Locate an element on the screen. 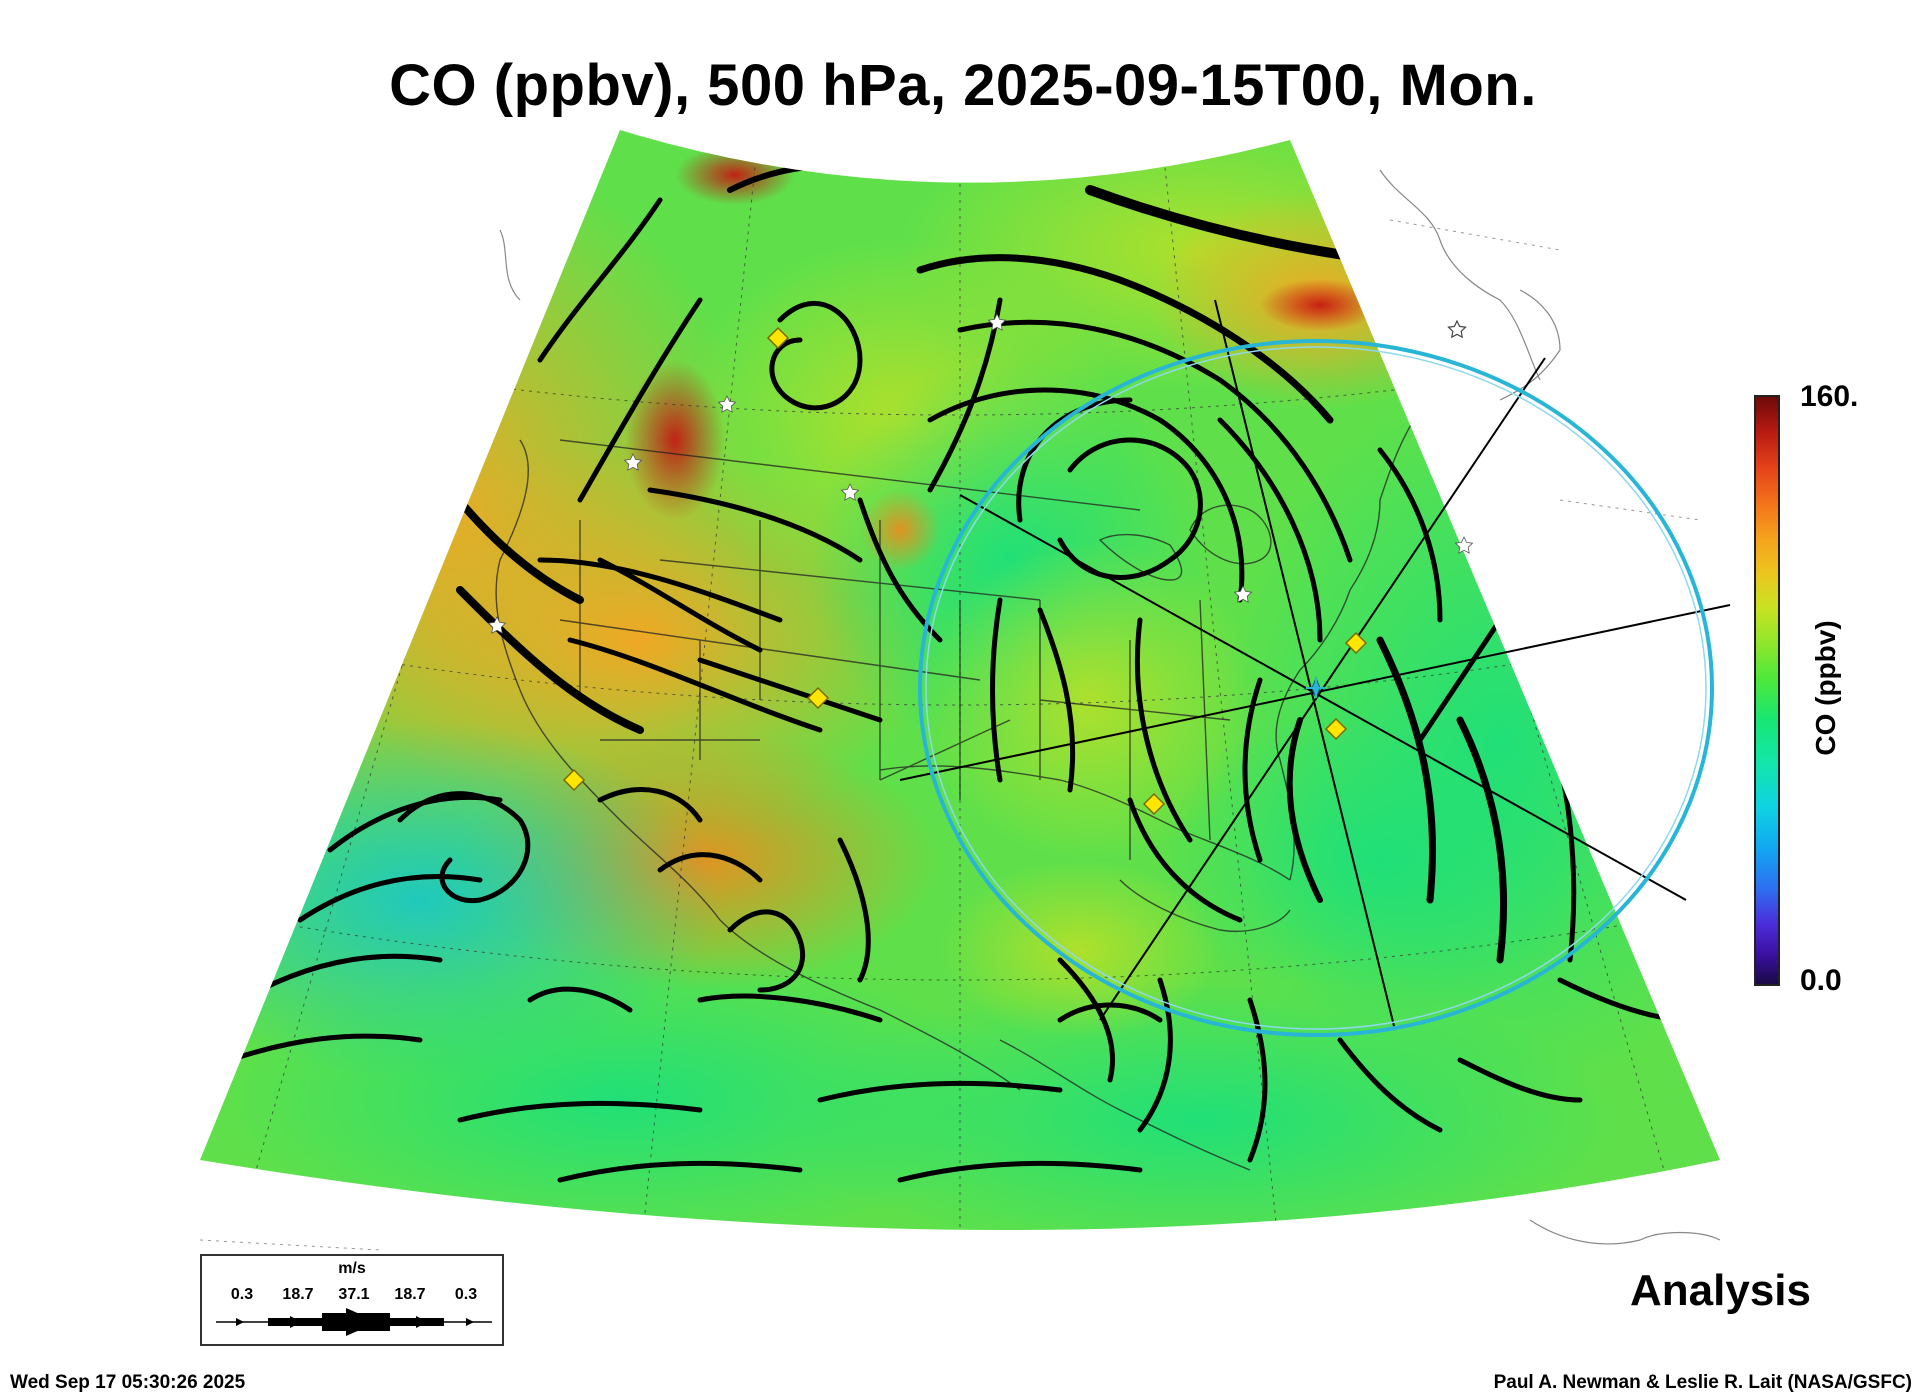 Image resolution: width=1926 pixels, height=1394 pixels. wind-key-unit: m/s is located at coordinates (352, 1268).